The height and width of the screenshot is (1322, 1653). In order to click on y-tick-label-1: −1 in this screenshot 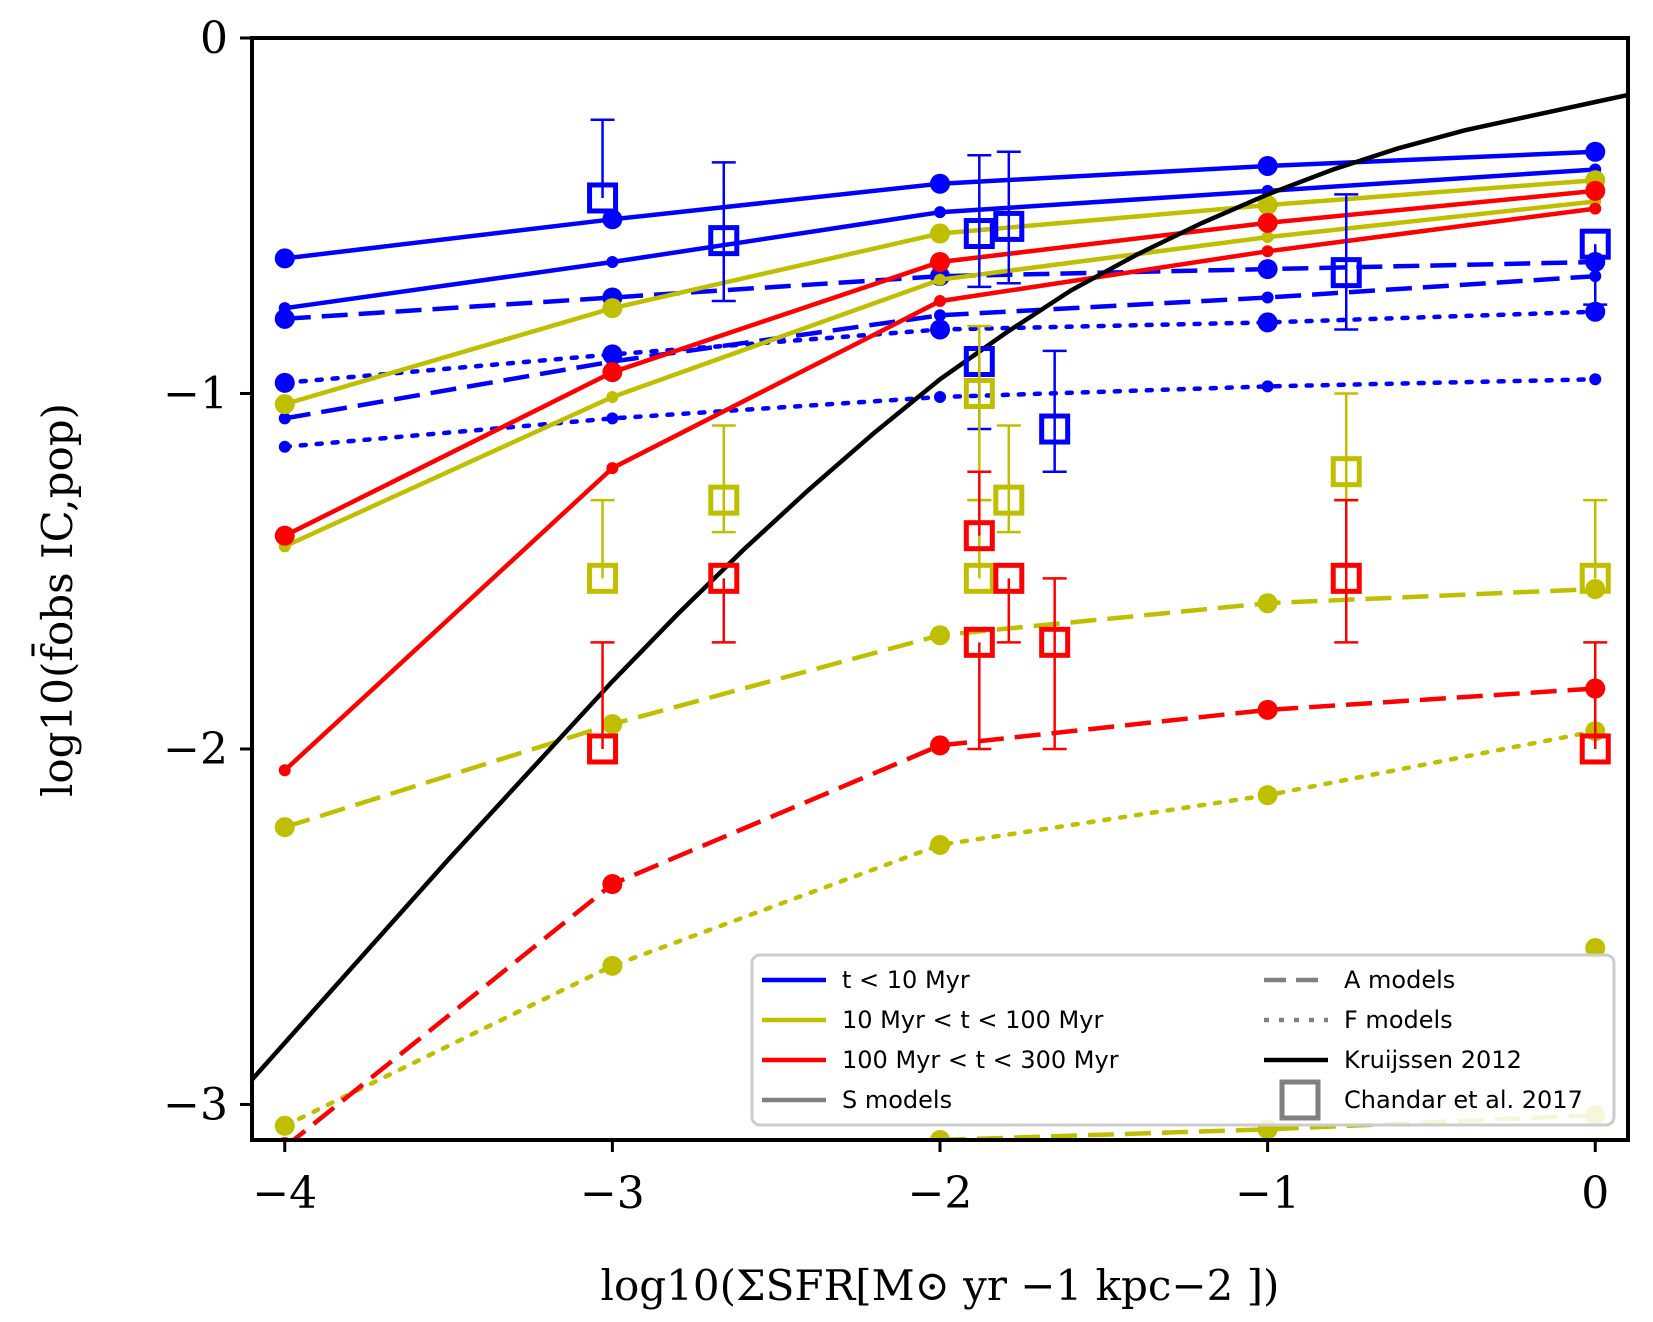, I will do `click(195, 393)`.